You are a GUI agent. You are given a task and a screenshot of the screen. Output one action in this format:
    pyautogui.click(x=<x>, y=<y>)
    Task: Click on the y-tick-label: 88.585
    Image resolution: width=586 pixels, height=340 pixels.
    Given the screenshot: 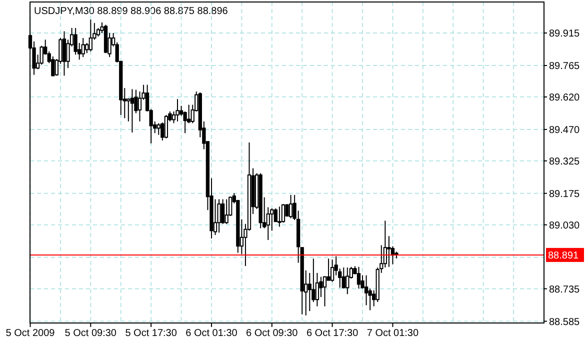 What is the action you would take?
    pyautogui.click(x=564, y=322)
    